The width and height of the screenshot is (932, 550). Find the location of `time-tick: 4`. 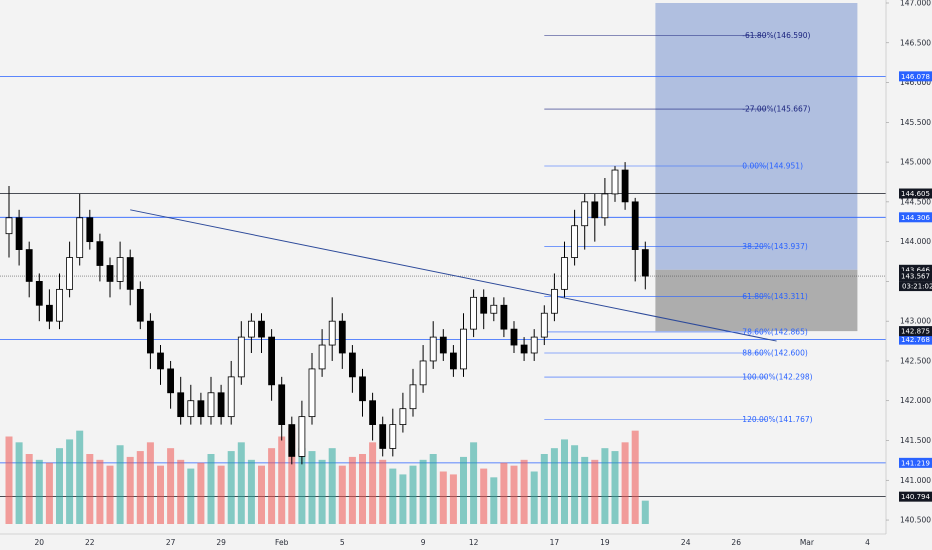

time-tick: 4 is located at coordinates (867, 542).